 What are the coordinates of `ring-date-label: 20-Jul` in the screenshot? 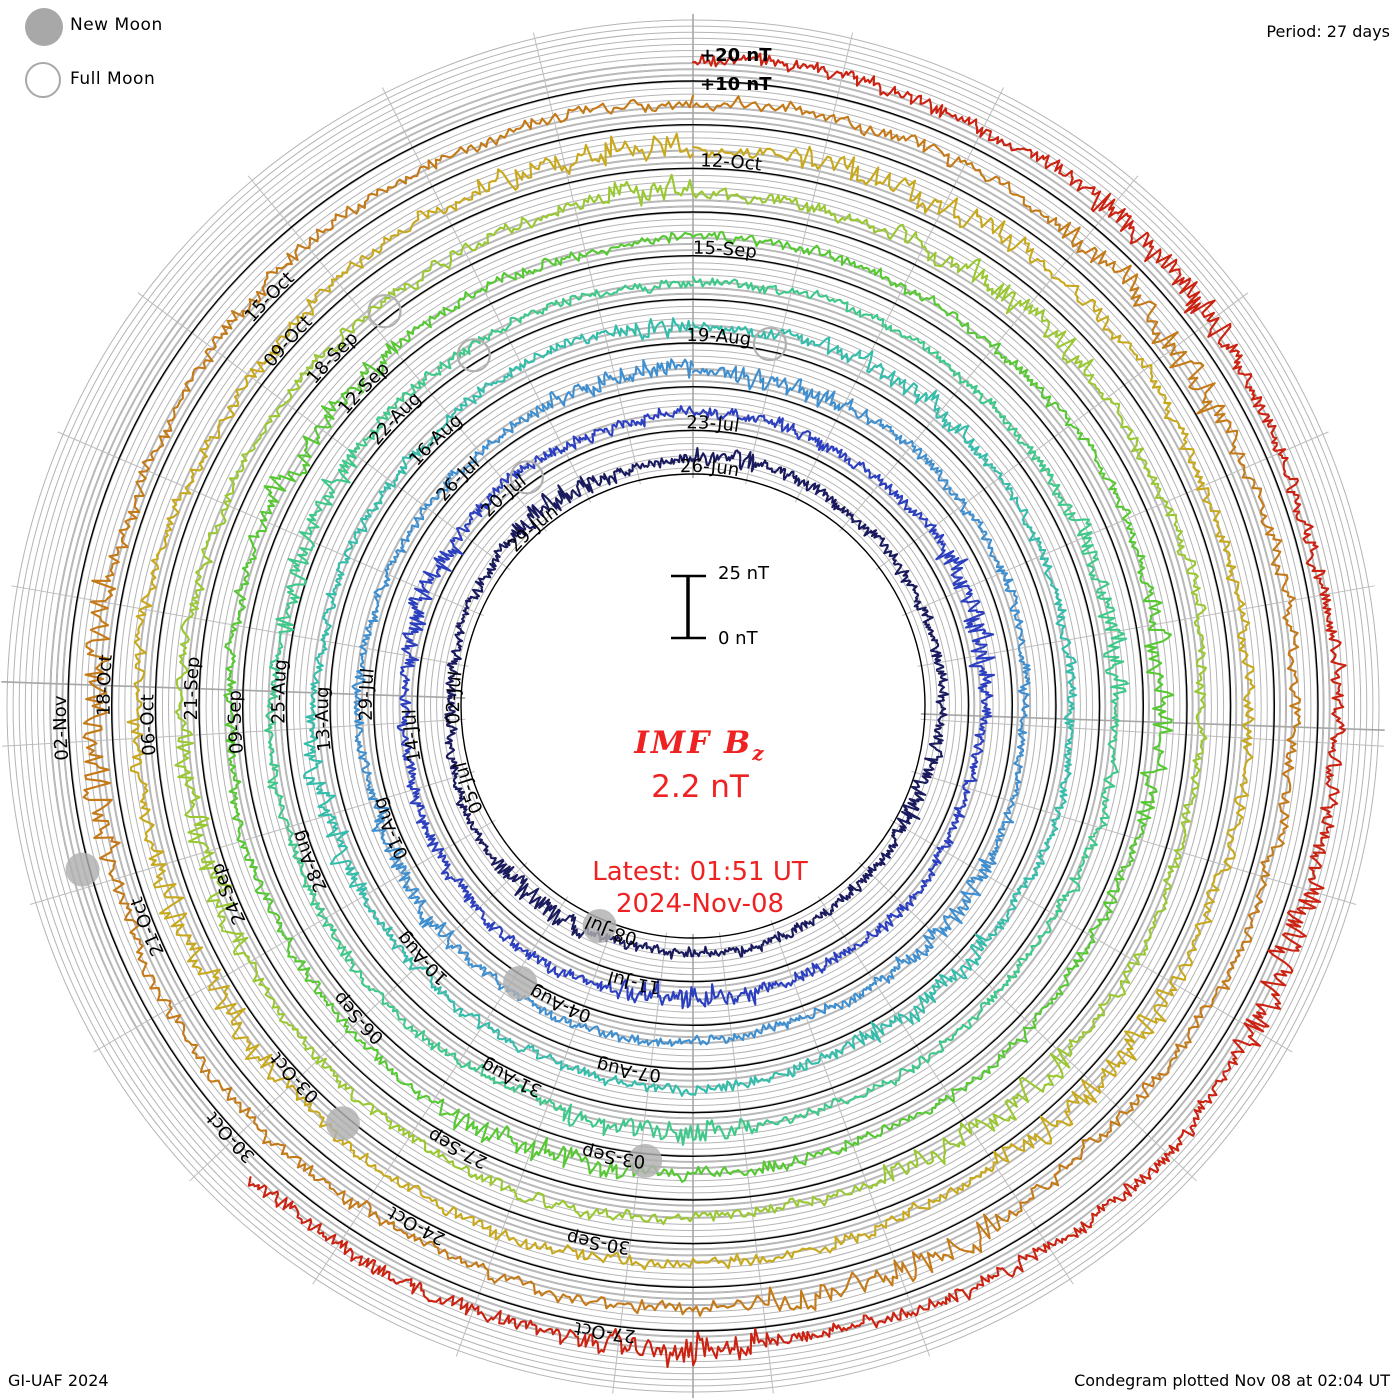 It's located at (503, 495).